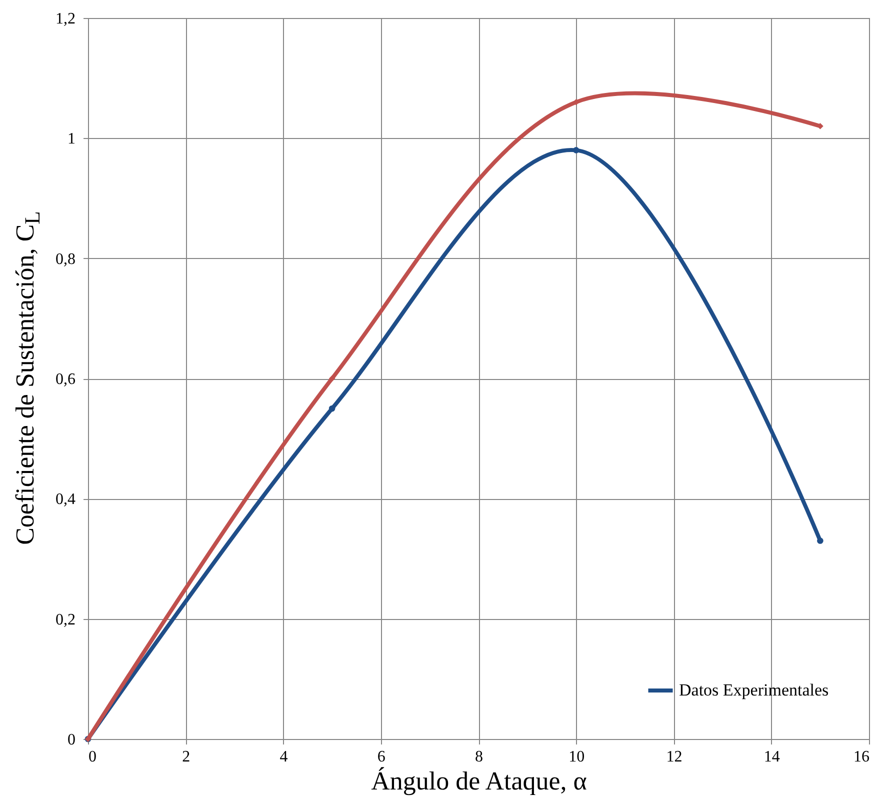  I want to click on x-tick-label: 2, so click(186, 757).